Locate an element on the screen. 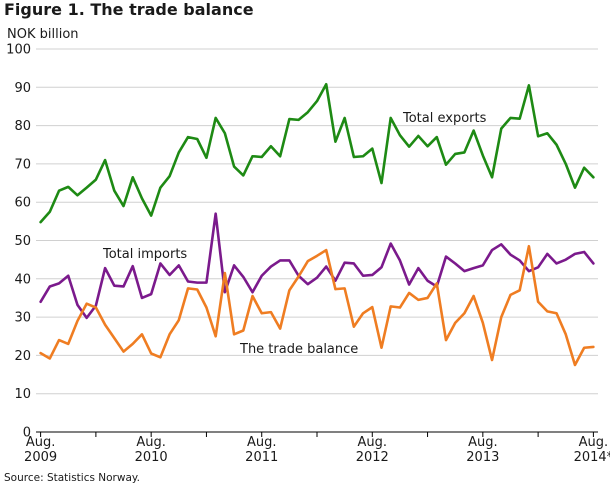 The width and height of the screenshot is (610, 488). y-tick-label: 80 is located at coordinates (22, 126).